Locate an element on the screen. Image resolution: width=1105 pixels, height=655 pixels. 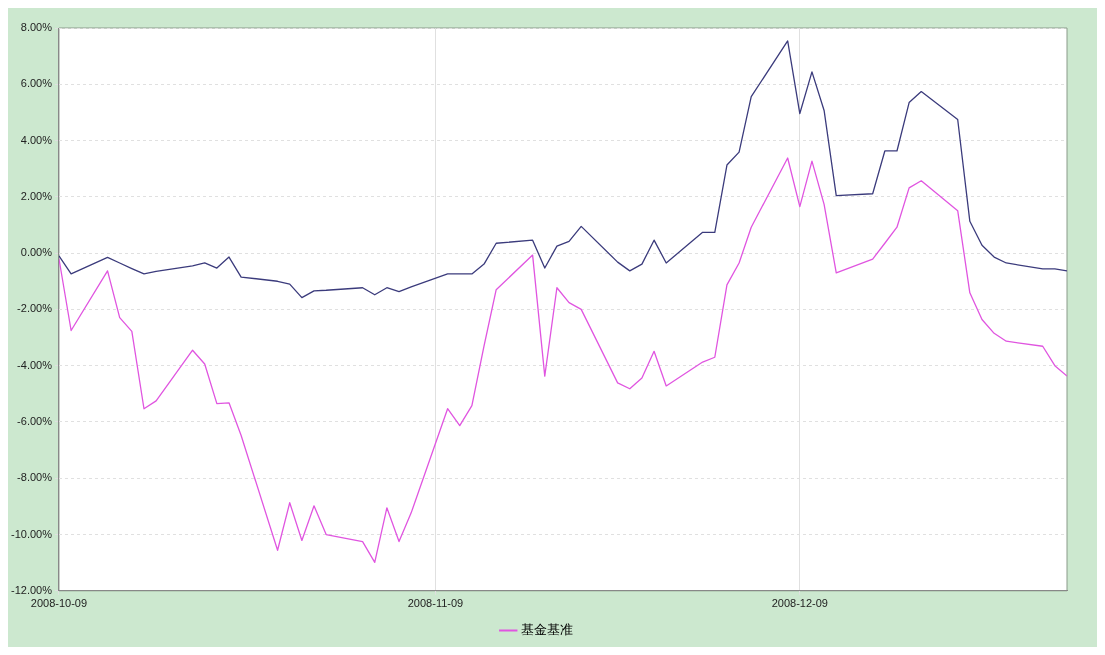
y-tick-label: 2.00% is located at coordinates (36, 195).